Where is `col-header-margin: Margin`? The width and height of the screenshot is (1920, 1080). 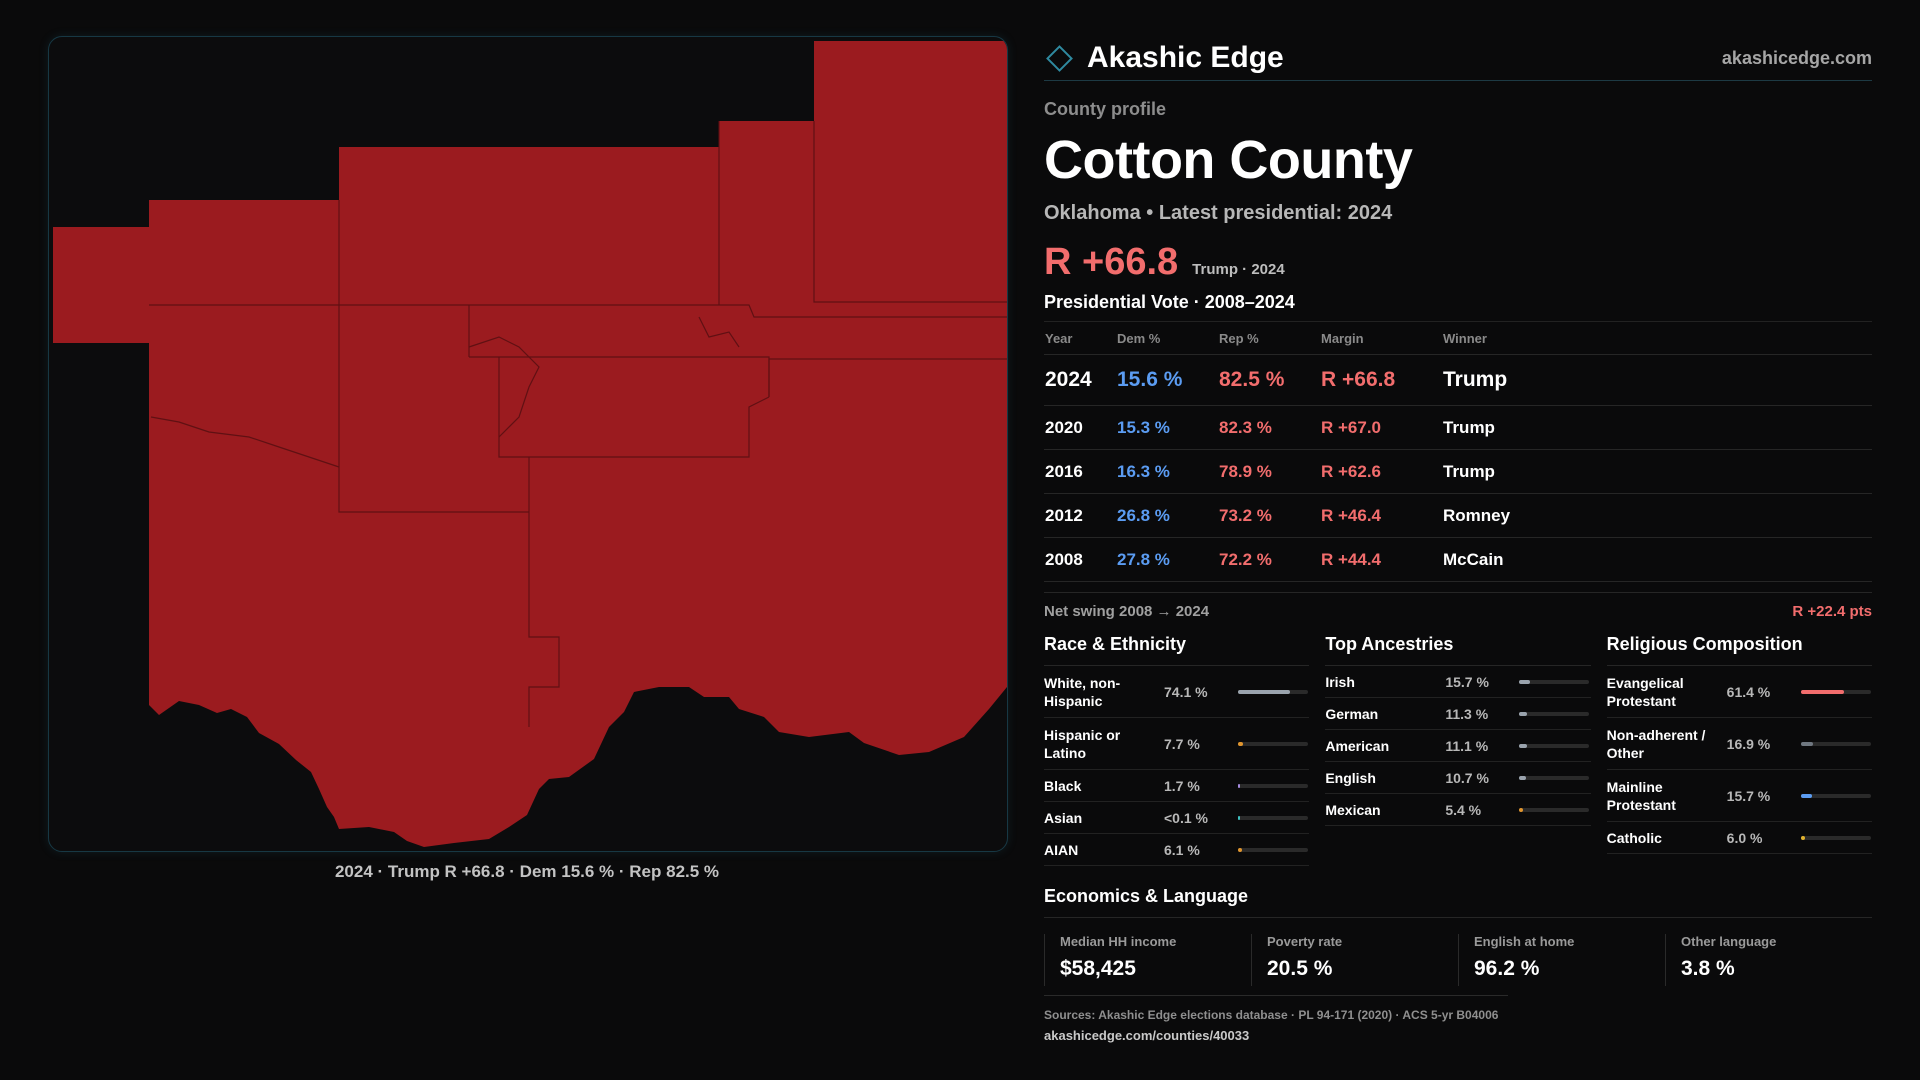
col-header-margin: Margin is located at coordinates (1381, 338).